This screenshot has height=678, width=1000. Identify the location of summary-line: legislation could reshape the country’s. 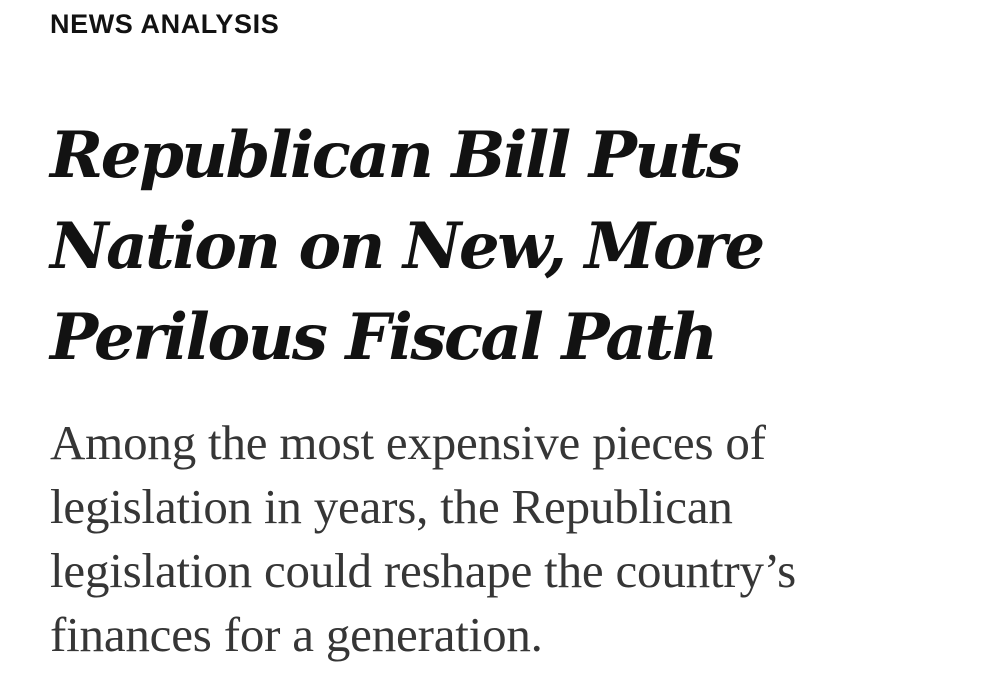
(423, 570).